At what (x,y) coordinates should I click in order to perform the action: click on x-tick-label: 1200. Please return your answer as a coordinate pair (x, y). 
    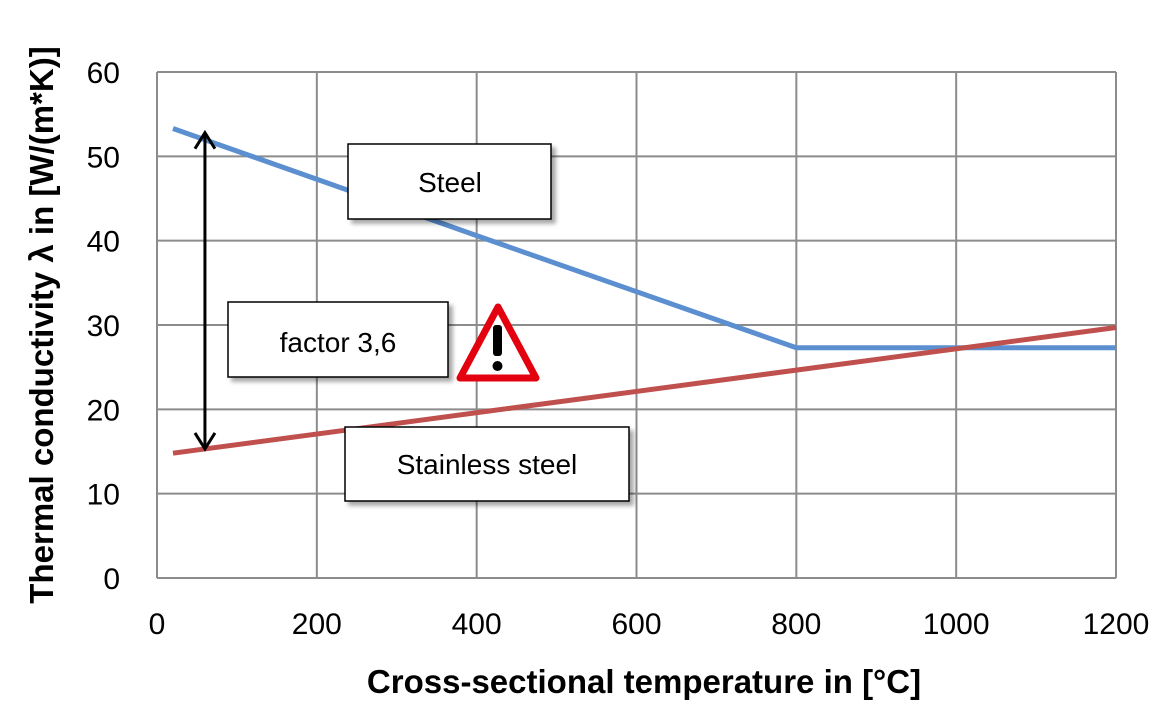
    Looking at the image, I should click on (1116, 624).